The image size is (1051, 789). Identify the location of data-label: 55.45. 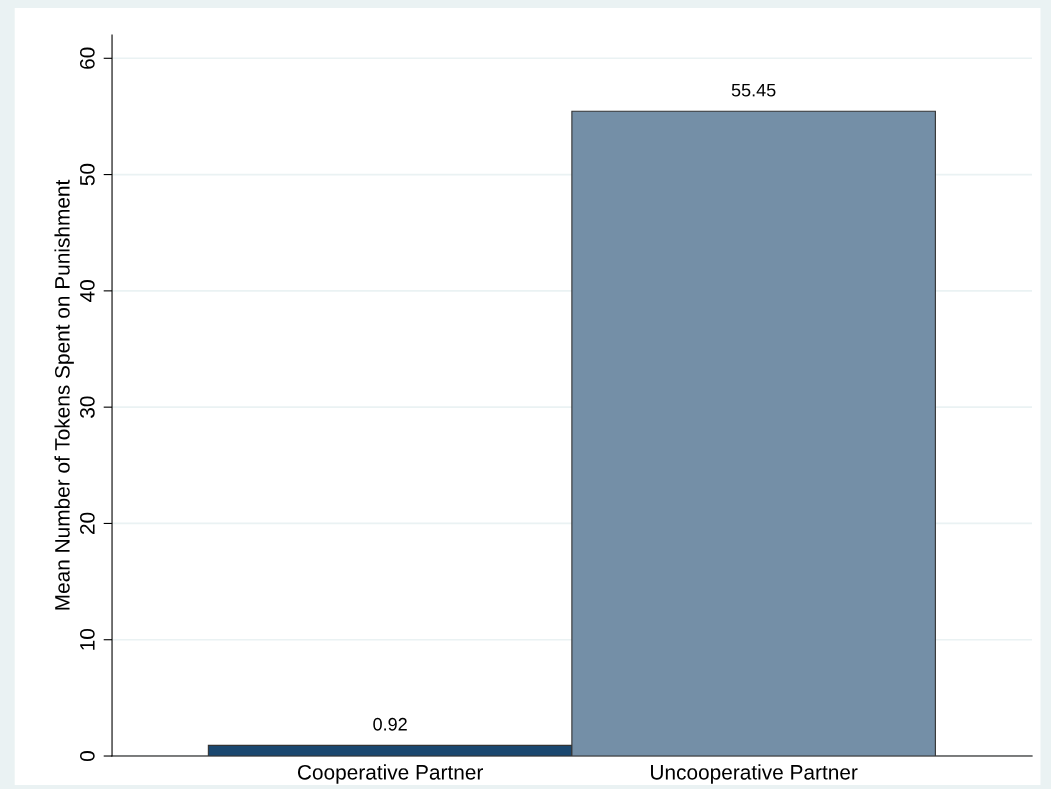
(753, 90).